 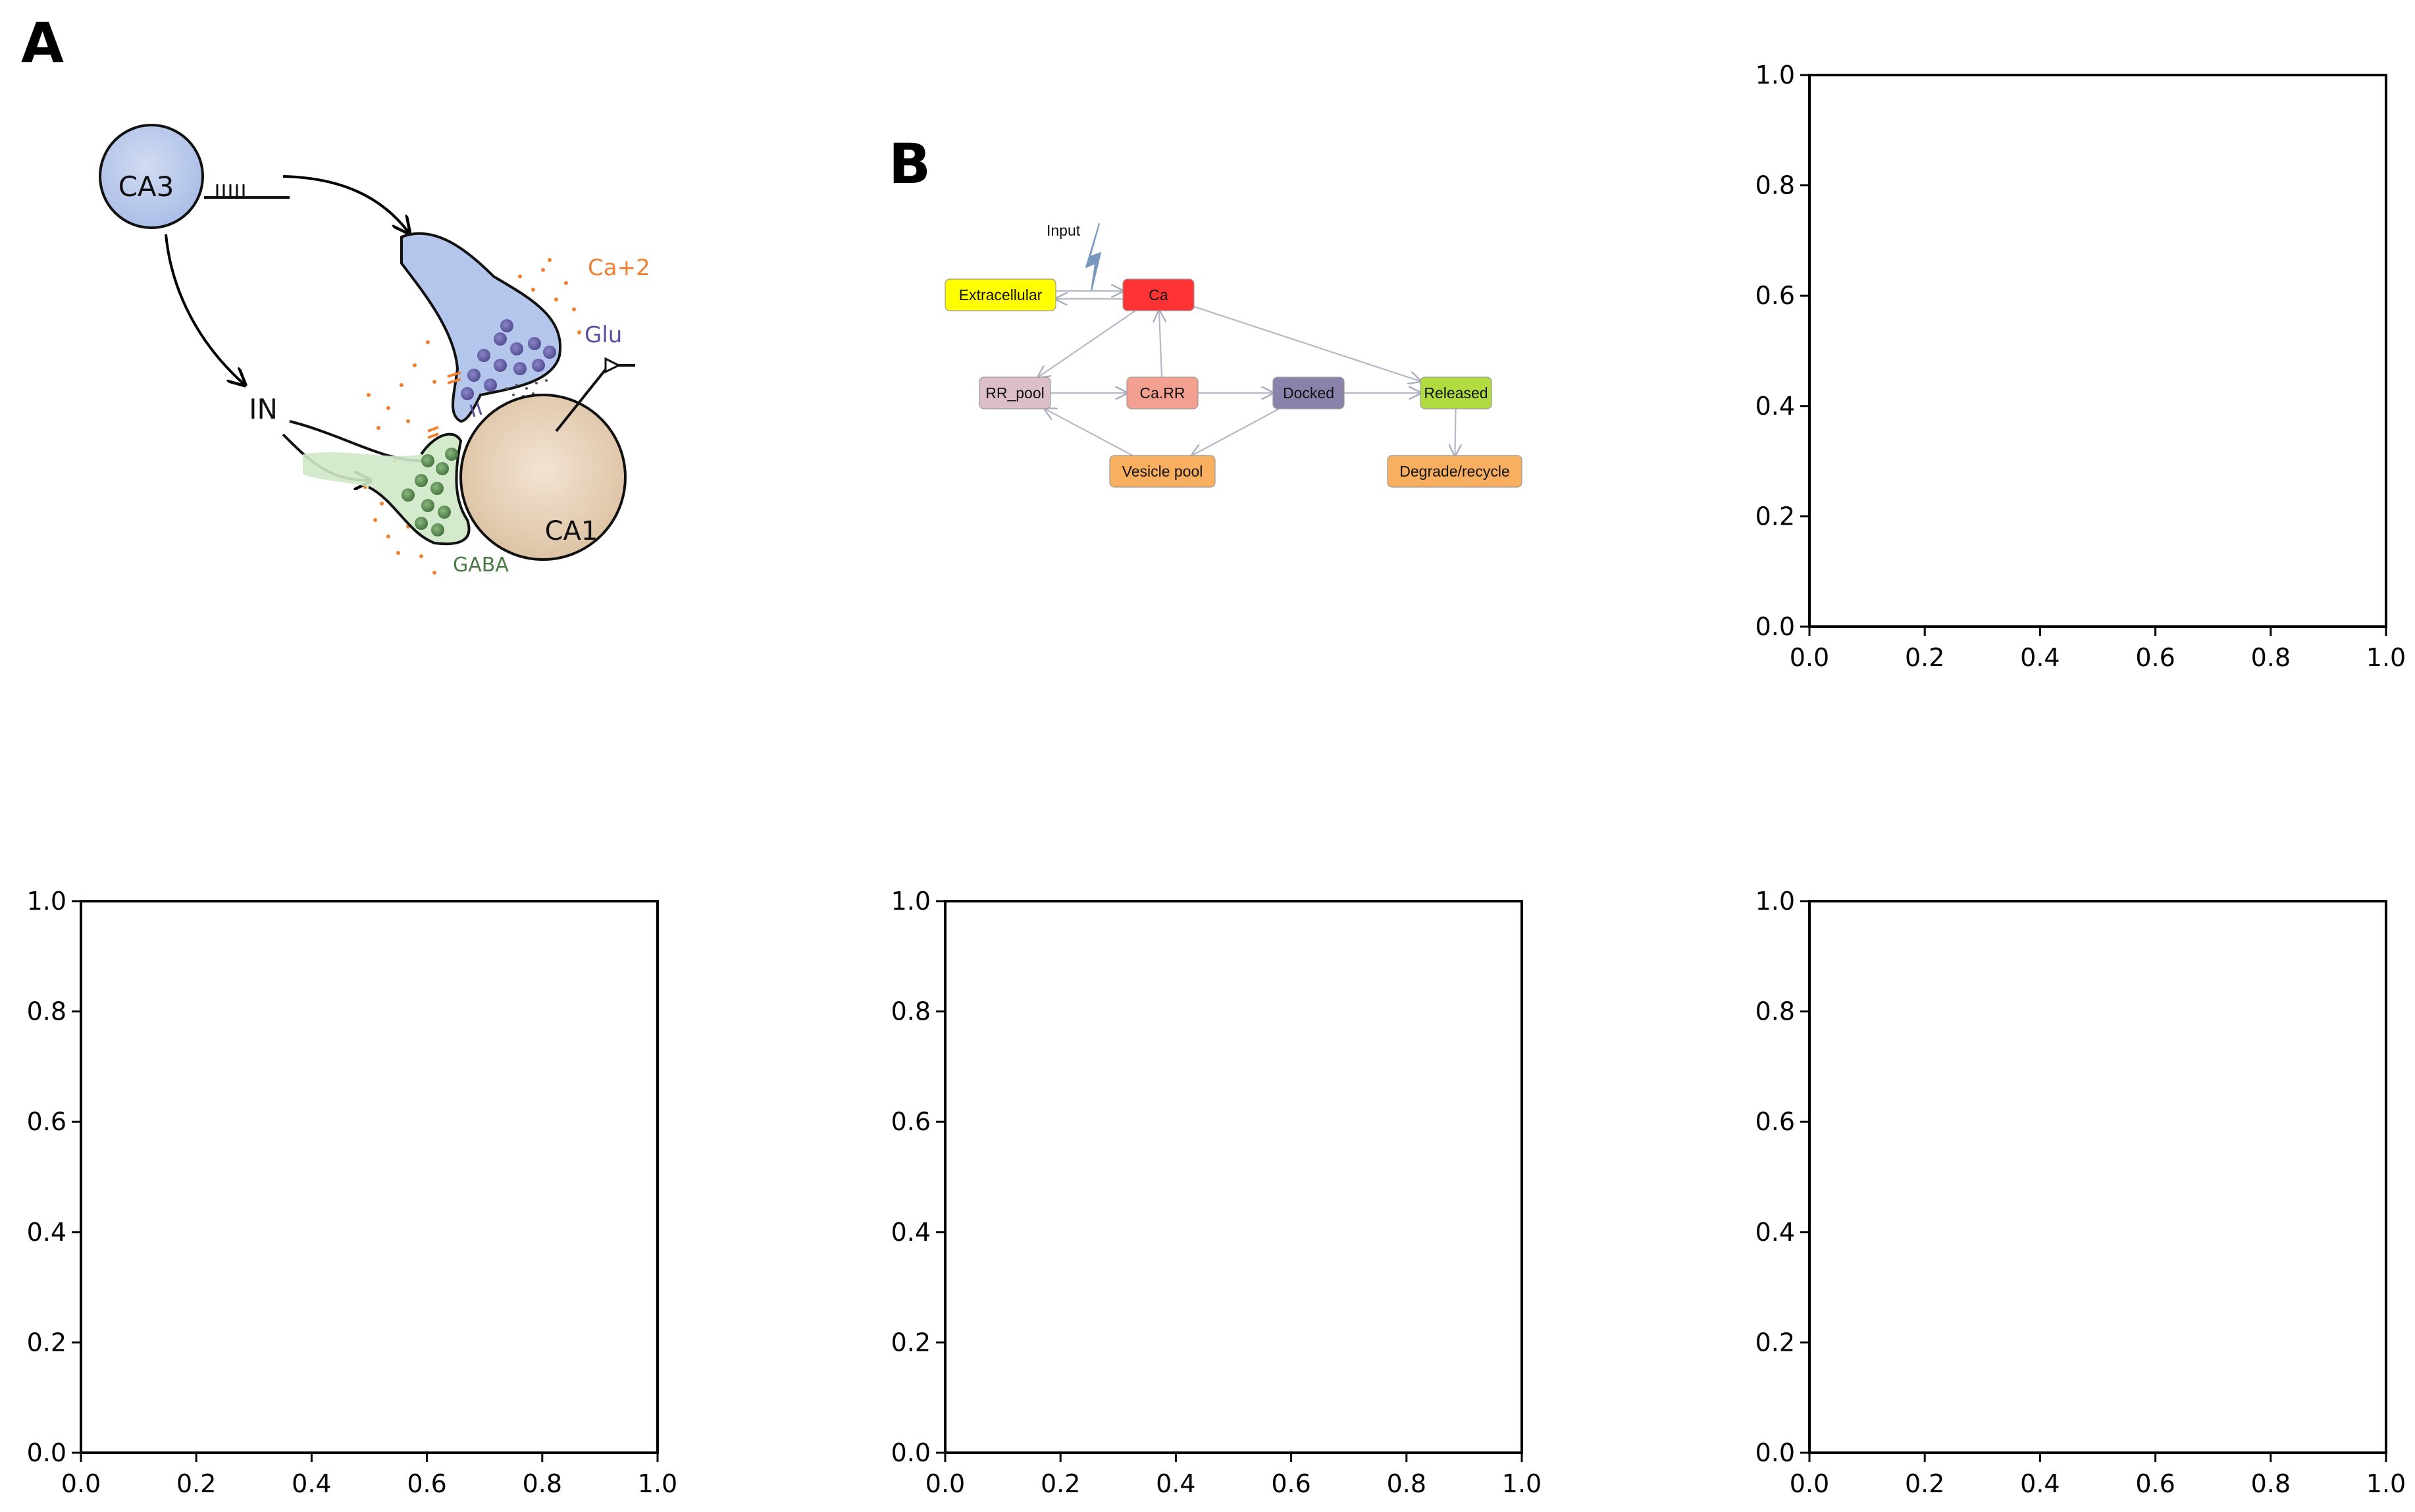 I want to click on node-box-vesicle_pool, so click(x=1162, y=472).